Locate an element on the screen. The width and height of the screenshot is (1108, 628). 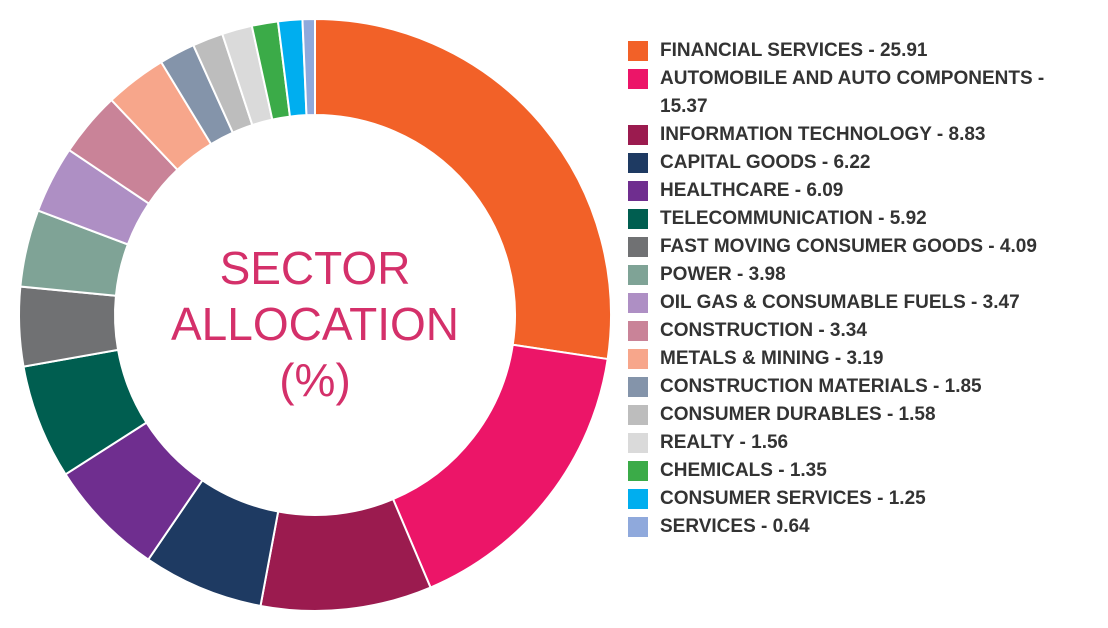
legend-label: CONSUMER SERVICES - 1.25 is located at coordinates (793, 498).